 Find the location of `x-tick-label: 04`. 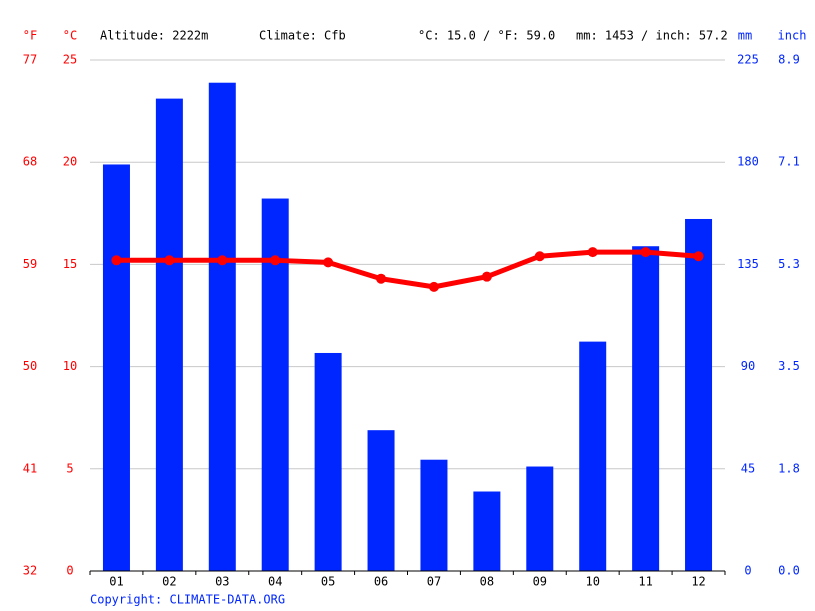

x-tick-label: 04 is located at coordinates (275, 582).